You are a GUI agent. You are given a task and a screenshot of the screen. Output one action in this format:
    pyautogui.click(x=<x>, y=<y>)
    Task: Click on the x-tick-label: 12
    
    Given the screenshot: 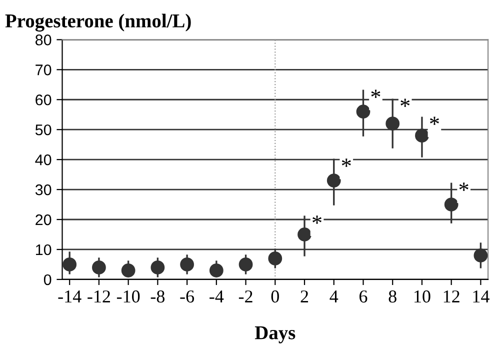 What is the action you would take?
    pyautogui.click(x=452, y=296)
    